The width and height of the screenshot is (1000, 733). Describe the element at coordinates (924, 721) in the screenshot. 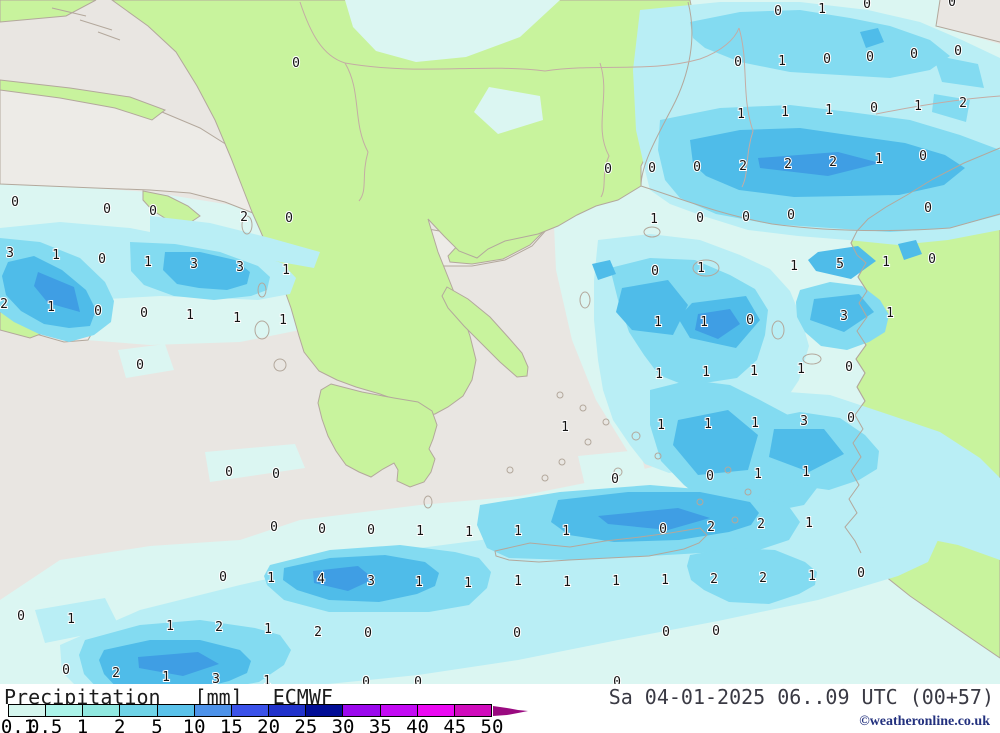

I see `copyright: ©weatheronline.co.uk` at that location.